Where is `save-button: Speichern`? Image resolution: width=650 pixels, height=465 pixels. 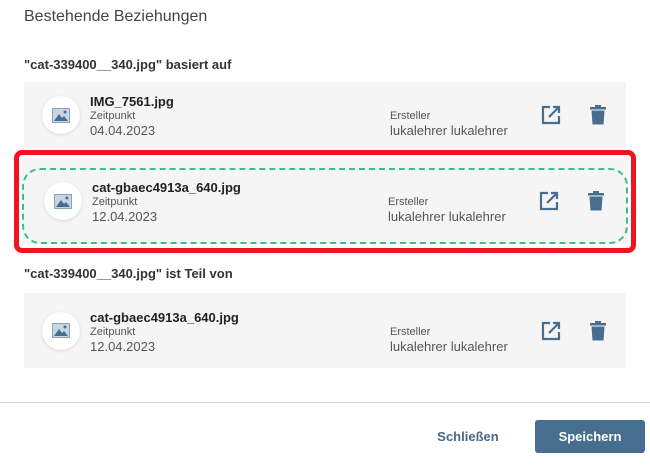 save-button: Speichern is located at coordinates (590, 436).